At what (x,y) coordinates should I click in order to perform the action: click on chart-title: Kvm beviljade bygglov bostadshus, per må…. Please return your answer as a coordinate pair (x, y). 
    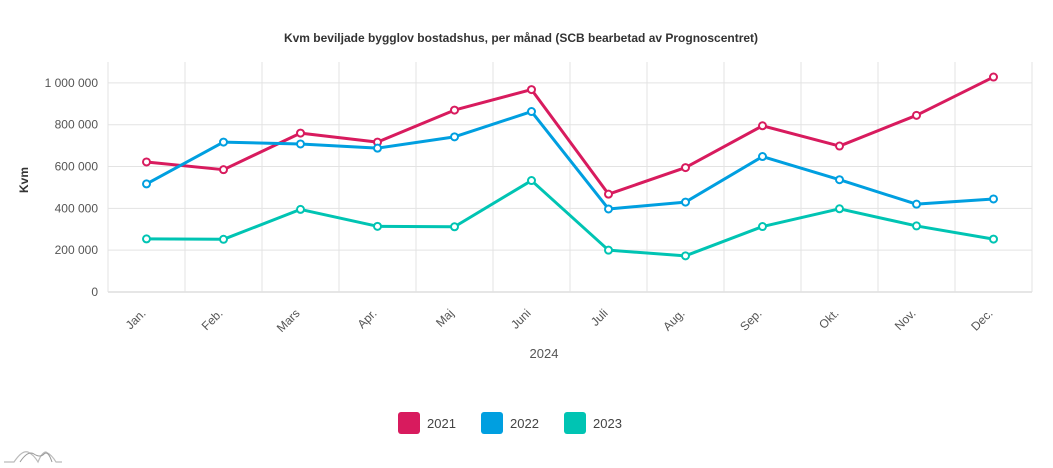
    Looking at the image, I should click on (521, 38).